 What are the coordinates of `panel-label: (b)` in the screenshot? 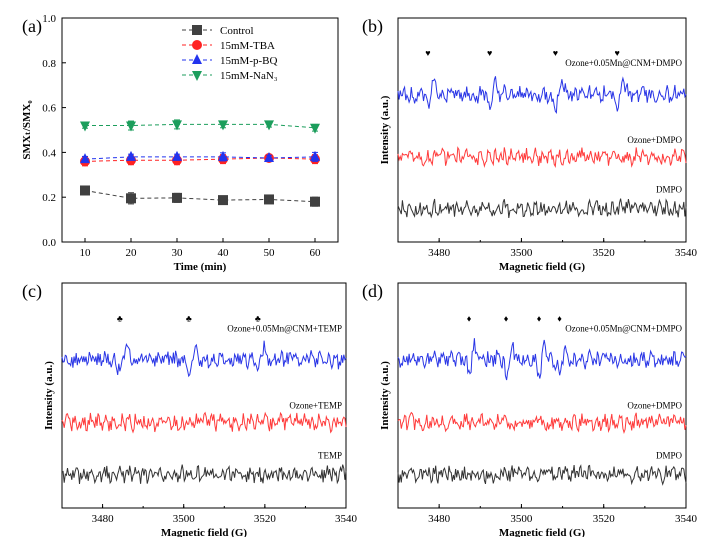 It's located at (372, 26).